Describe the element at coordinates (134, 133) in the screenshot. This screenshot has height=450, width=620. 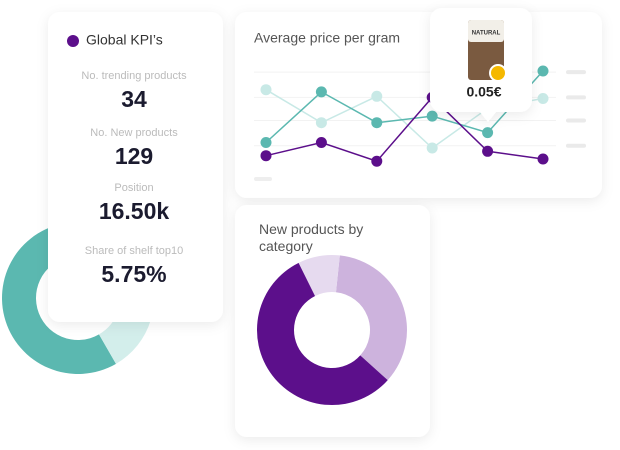
I see `kpi-label: No. New products` at that location.